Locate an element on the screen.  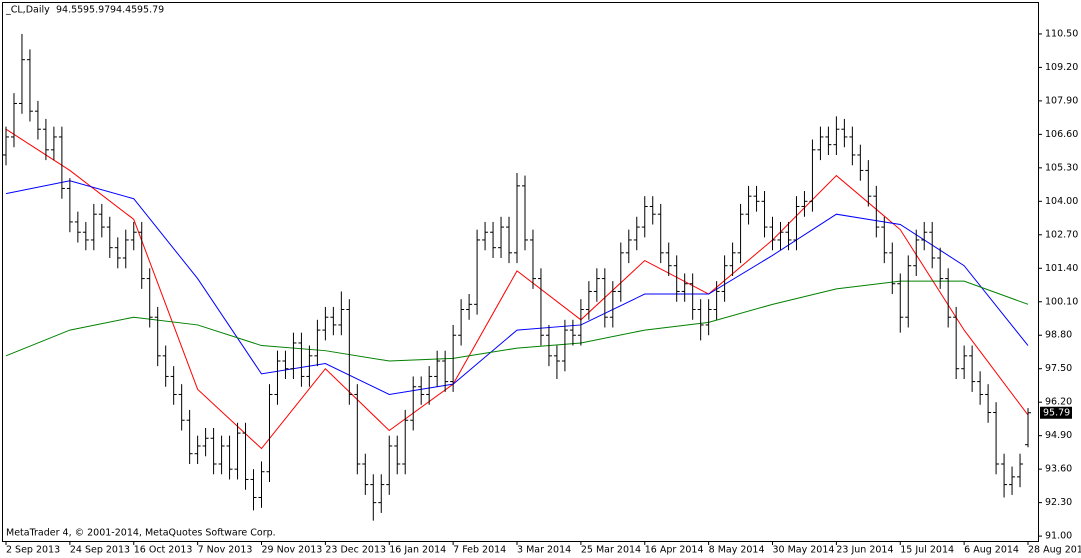
x-tick-label: 16 Oct 2013 is located at coordinates (163, 550).